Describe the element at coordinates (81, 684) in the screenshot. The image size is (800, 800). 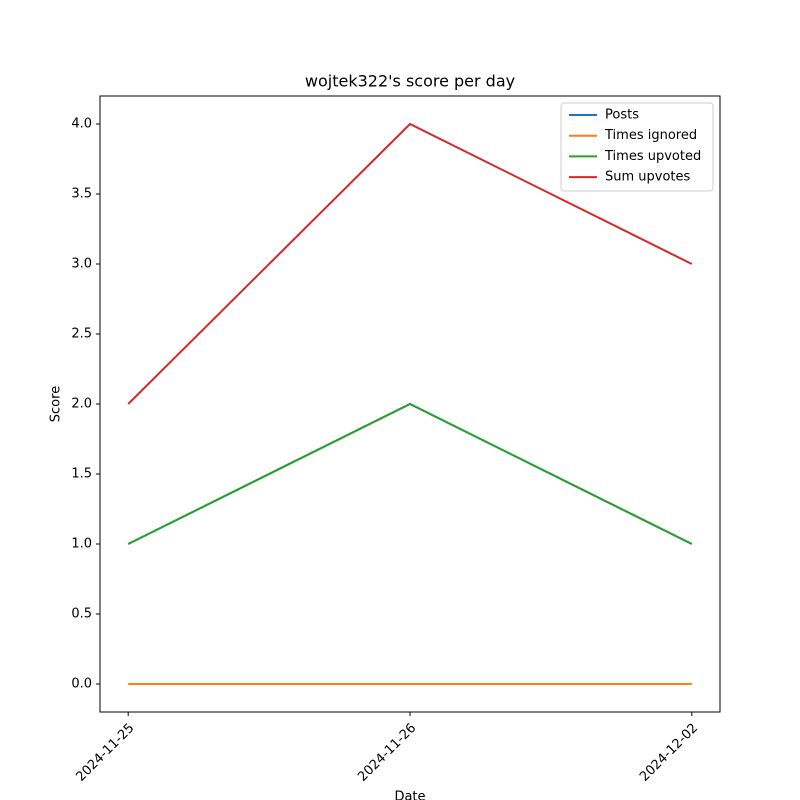
I see `y-tick-label: 0.0` at that location.